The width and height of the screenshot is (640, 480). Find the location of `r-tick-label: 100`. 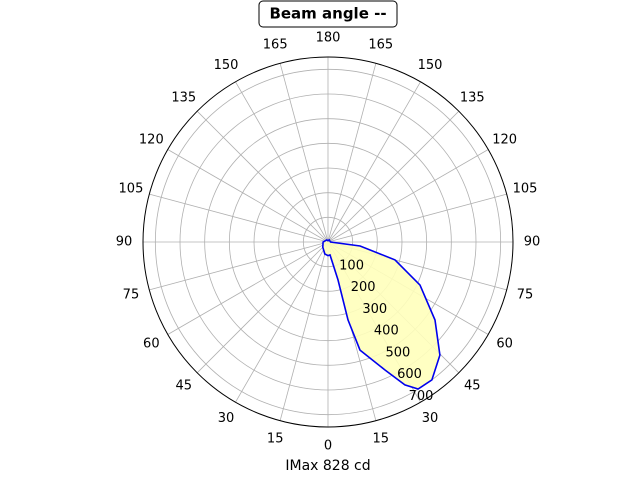

r-tick-label: 100 is located at coordinates (351, 265).